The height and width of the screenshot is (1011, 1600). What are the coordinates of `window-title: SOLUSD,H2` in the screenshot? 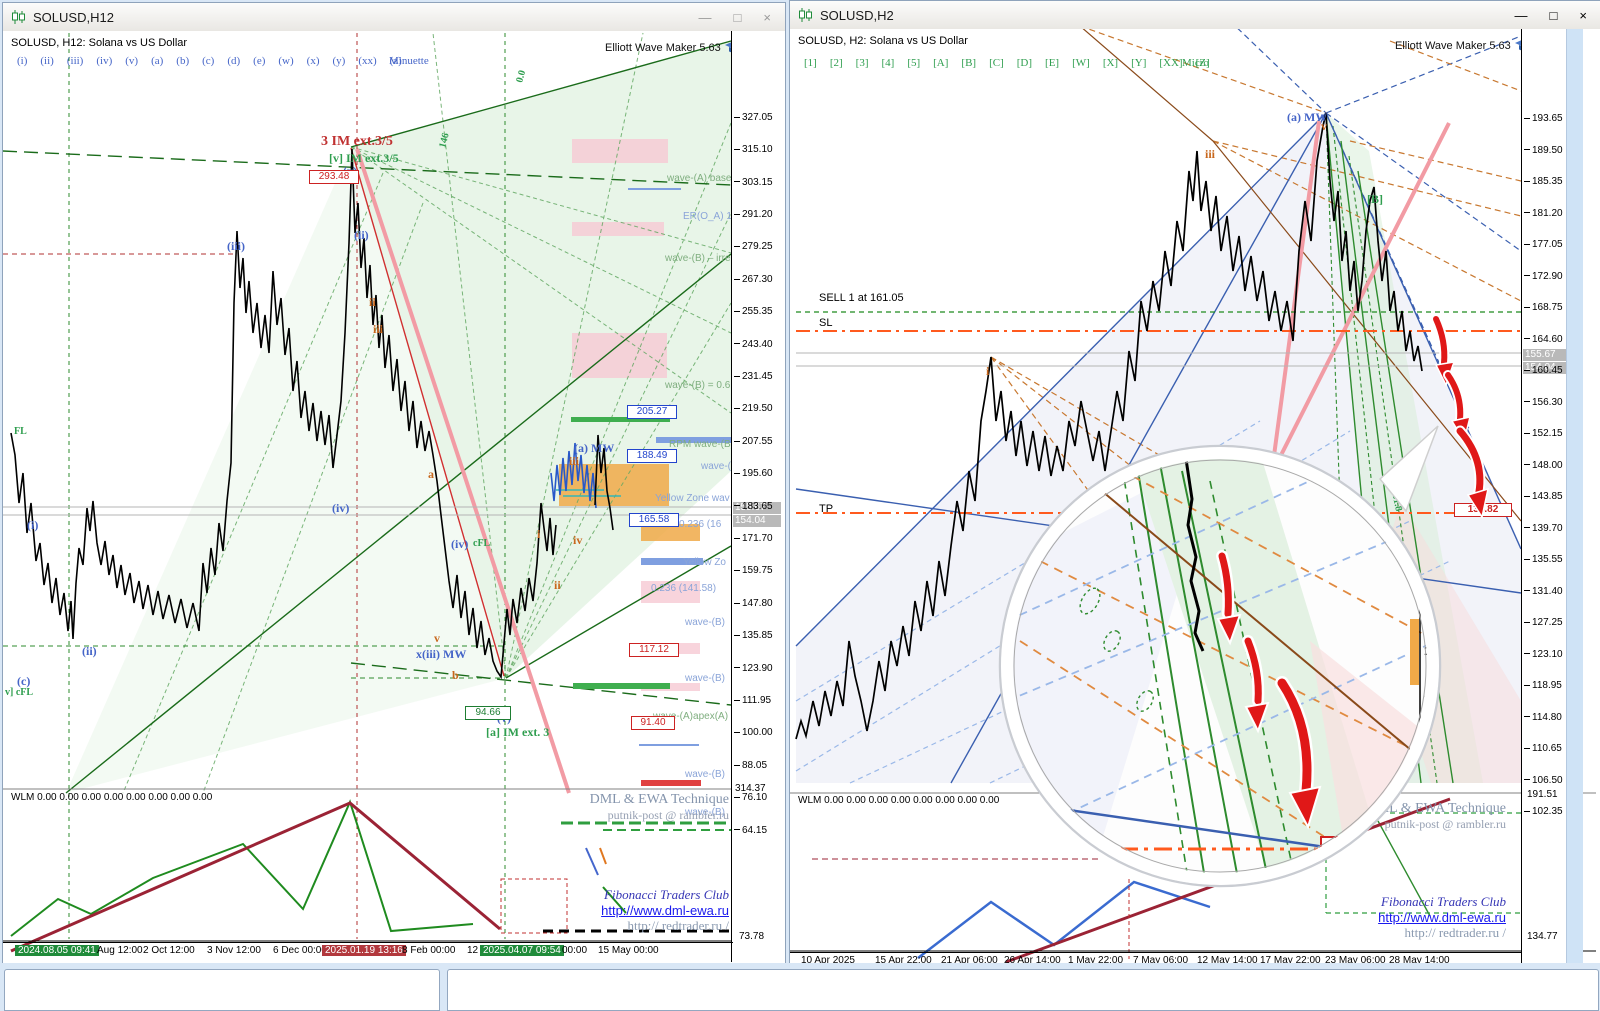 It's located at (857, 15).